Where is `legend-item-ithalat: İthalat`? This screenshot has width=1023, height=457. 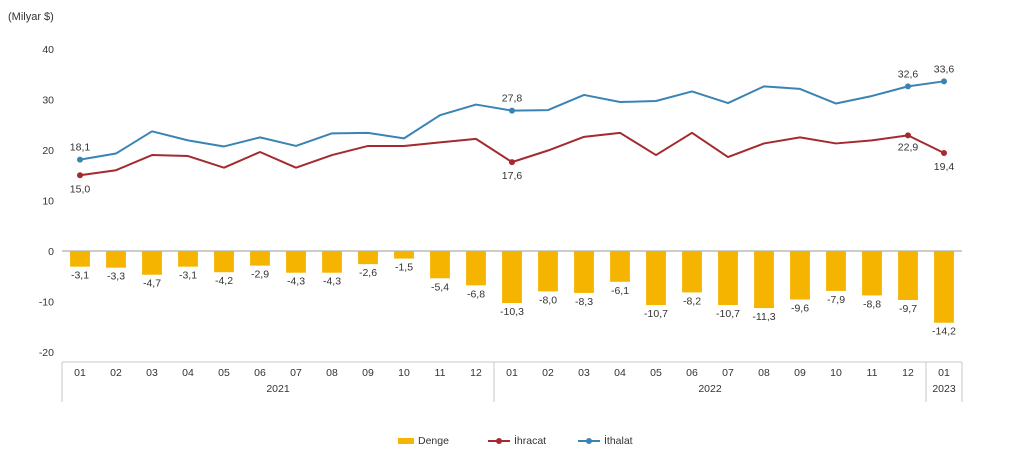
legend-item-ithalat: İthalat is located at coordinates (605, 441).